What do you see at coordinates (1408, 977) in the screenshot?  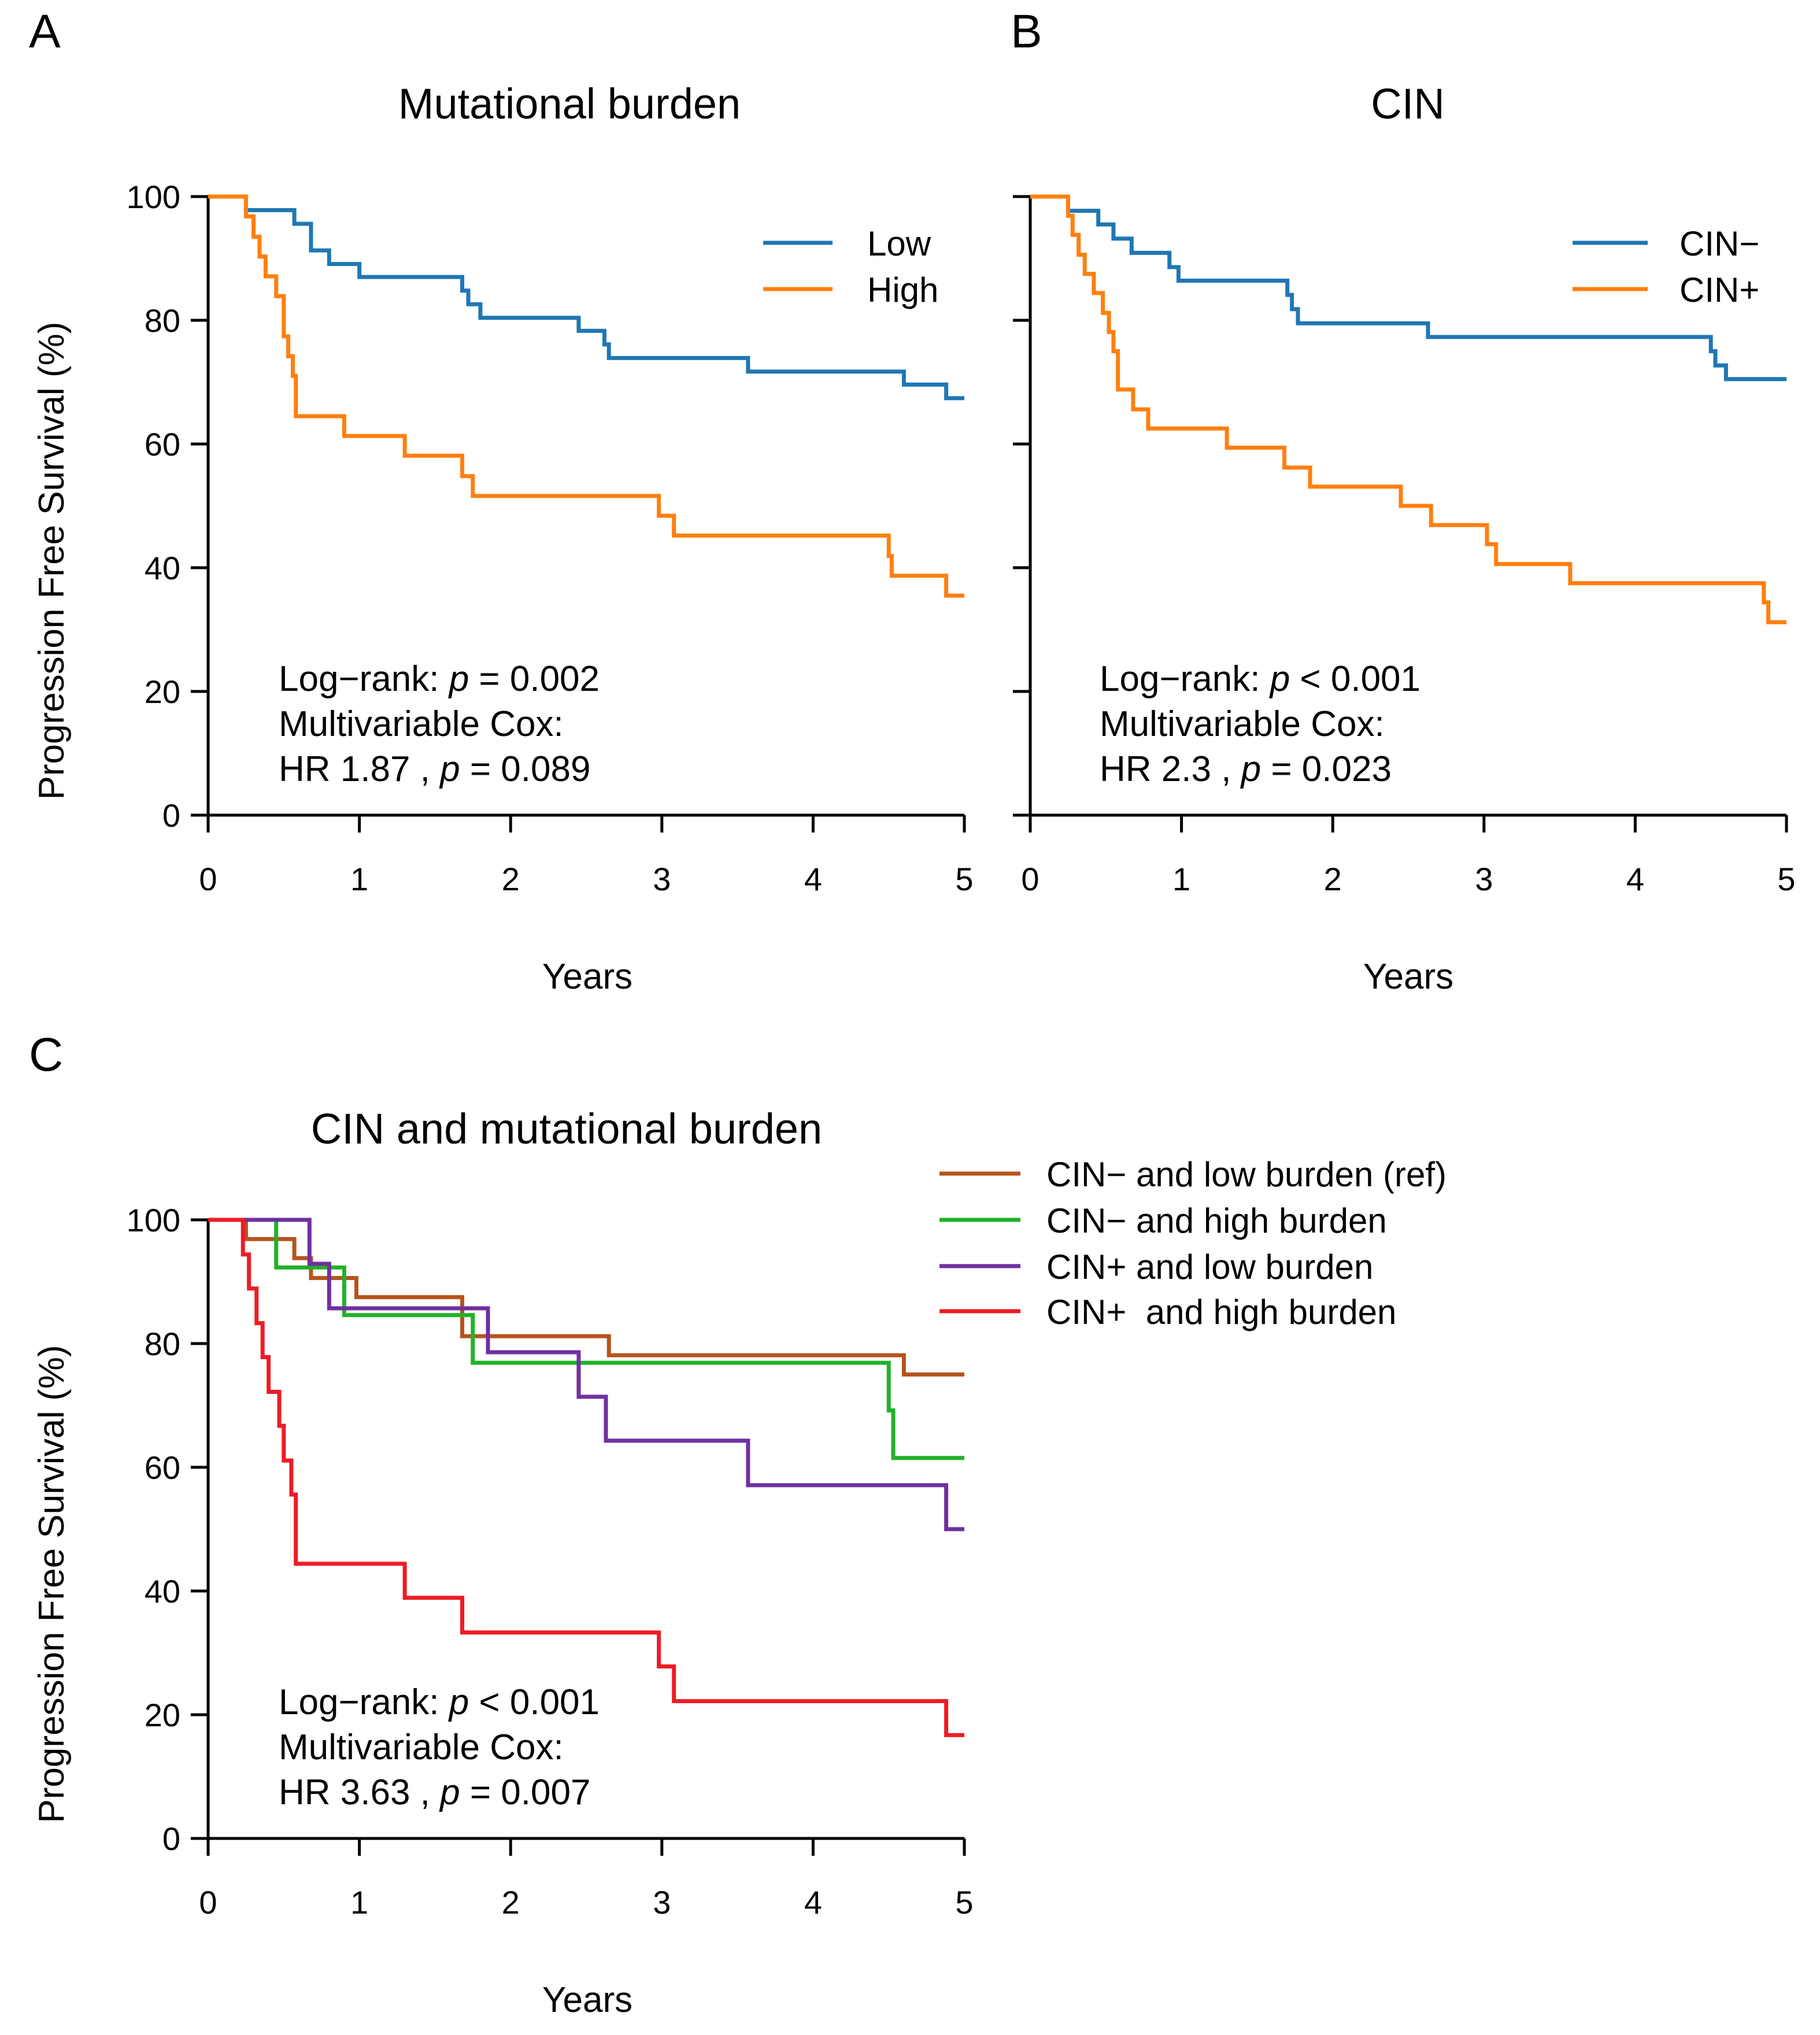 I see `panel-b-xlabel: Years` at bounding box center [1408, 977].